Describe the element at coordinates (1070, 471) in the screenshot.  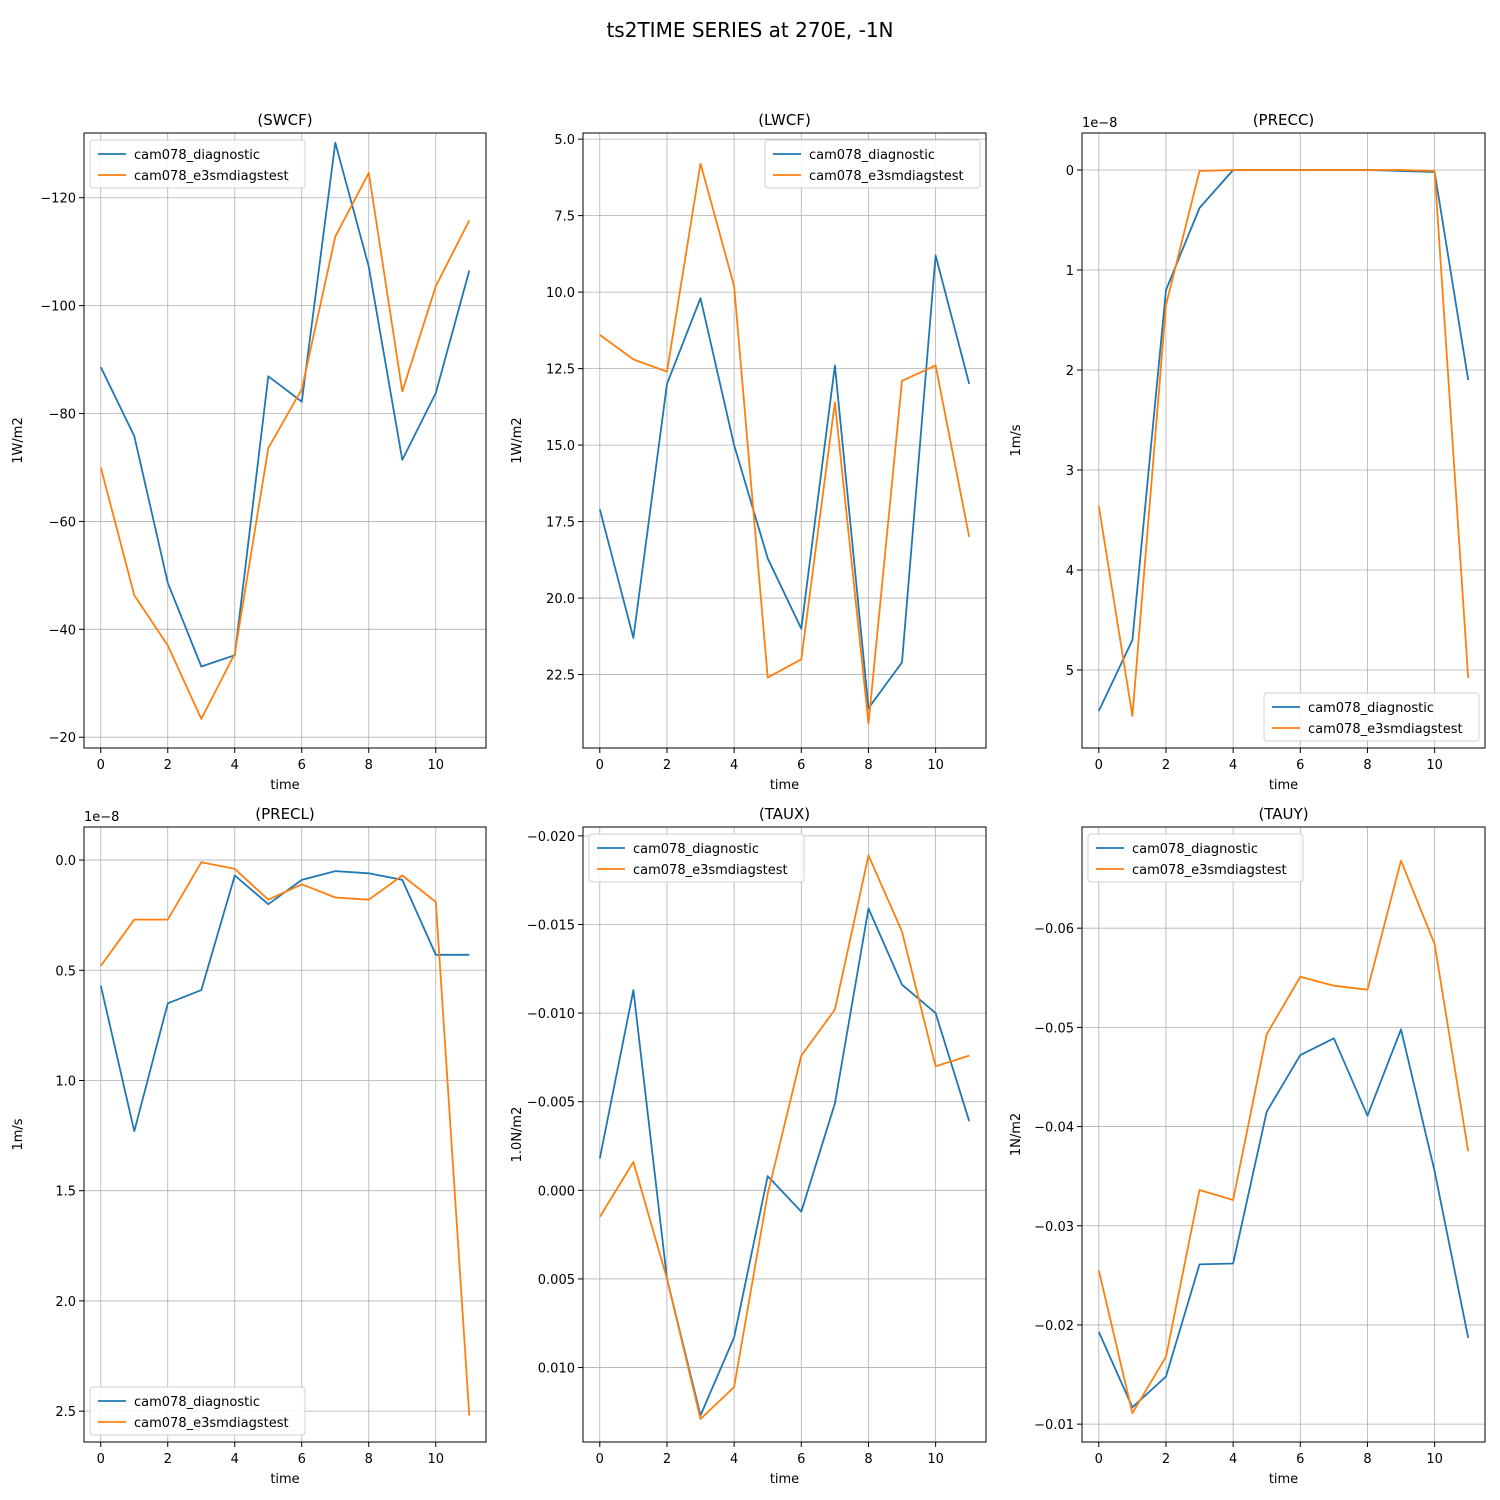
I see `y-tick-label: 3` at that location.